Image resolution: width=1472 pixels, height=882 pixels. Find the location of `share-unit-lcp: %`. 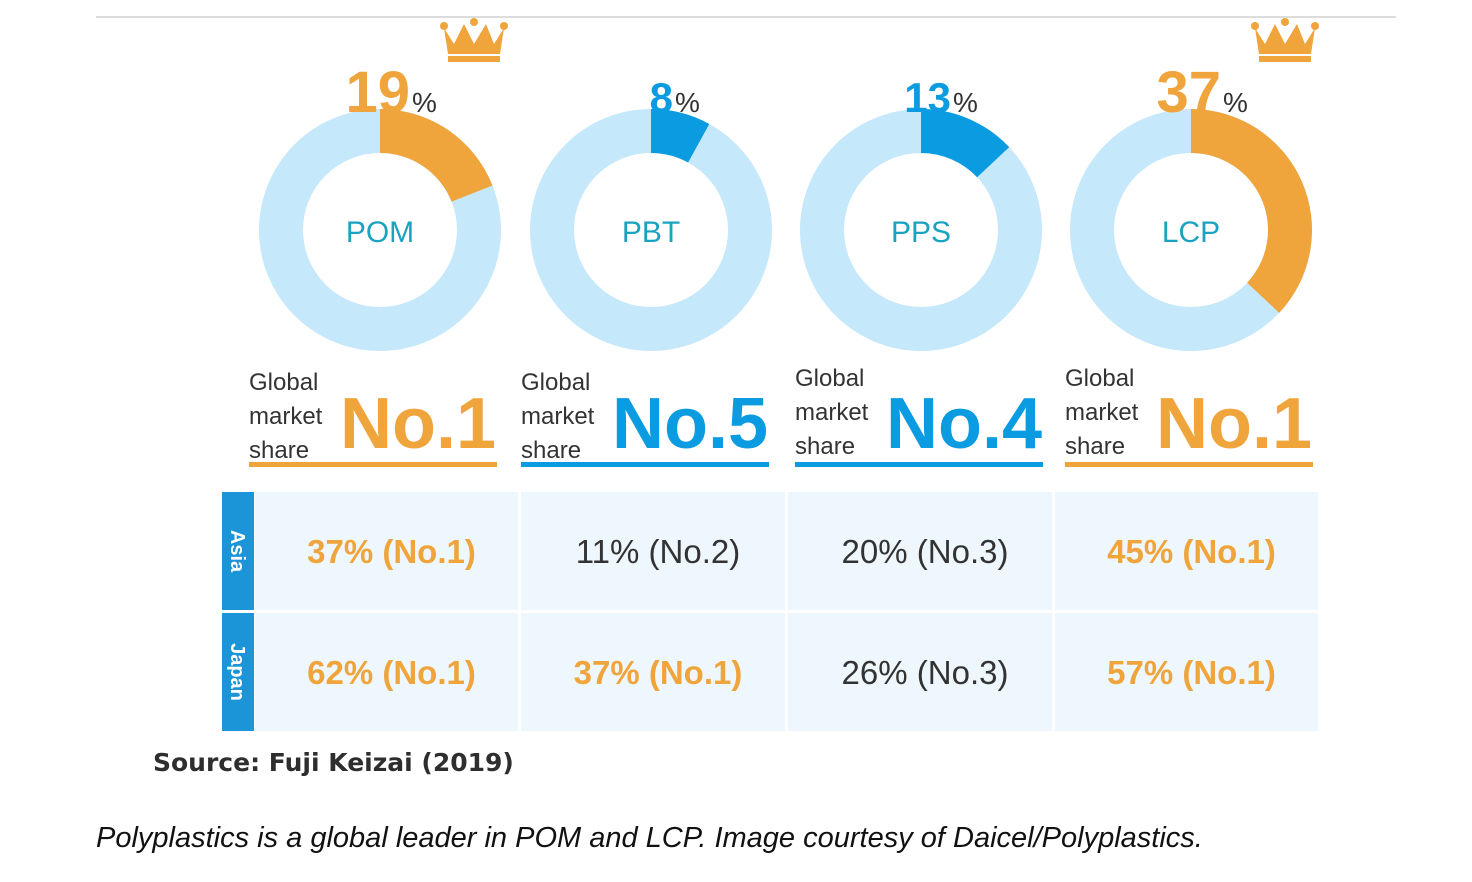

share-unit-lcp: % is located at coordinates (1235, 102).